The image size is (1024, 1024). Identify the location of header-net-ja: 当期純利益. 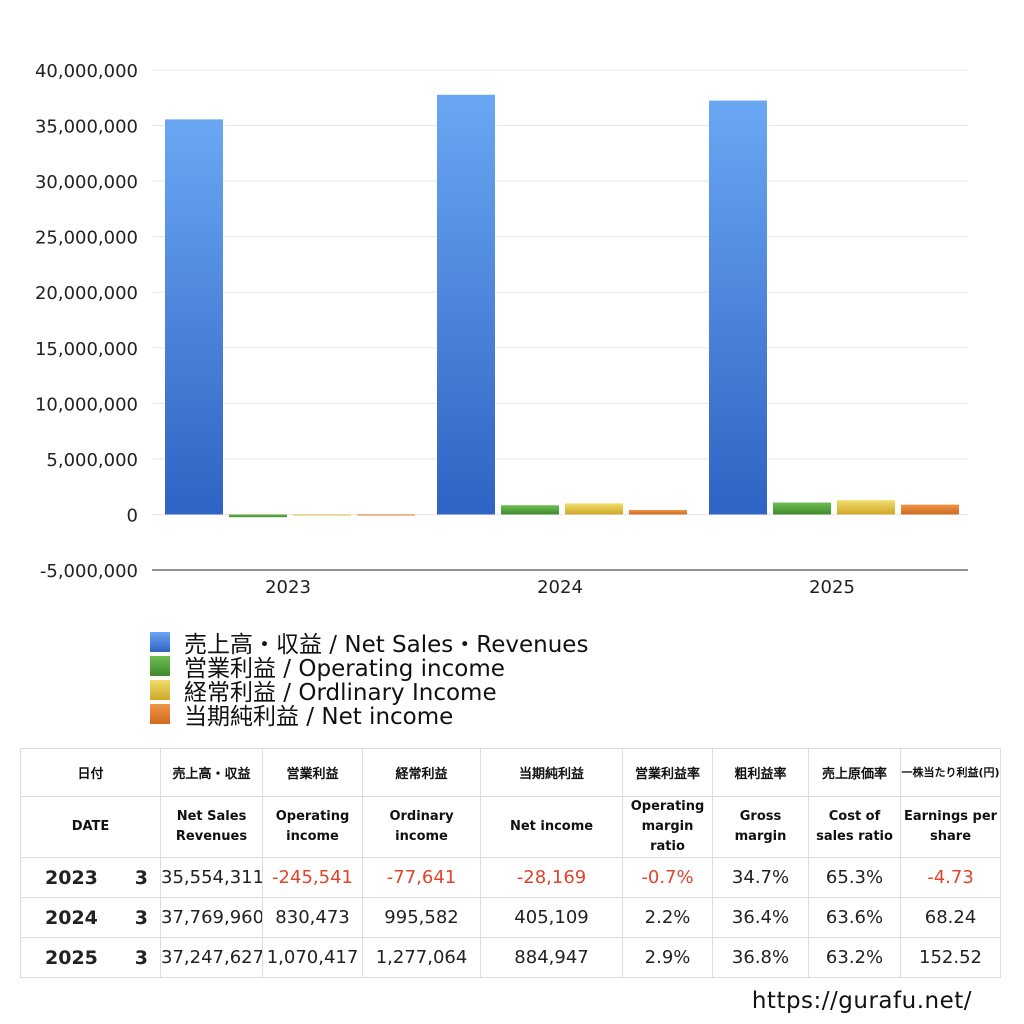
(552, 772).